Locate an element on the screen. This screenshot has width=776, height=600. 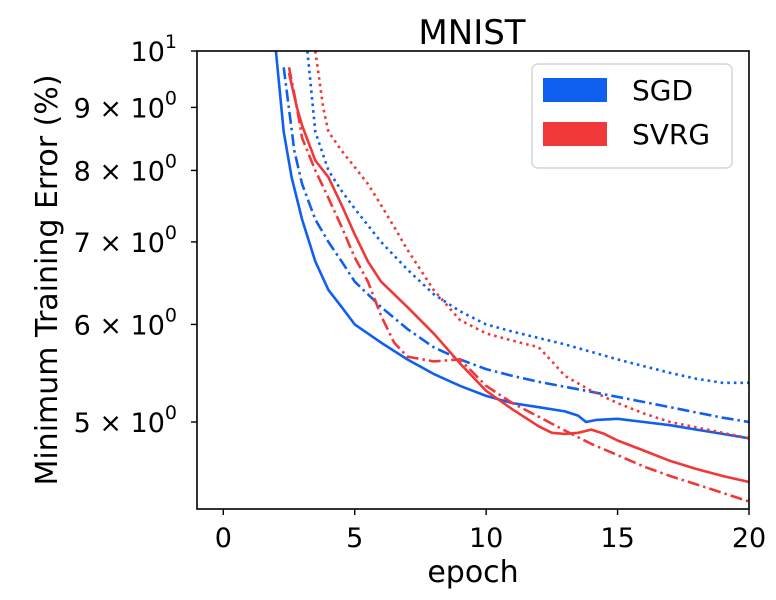
y-tick-base: 8 × 10 is located at coordinates (119, 171).